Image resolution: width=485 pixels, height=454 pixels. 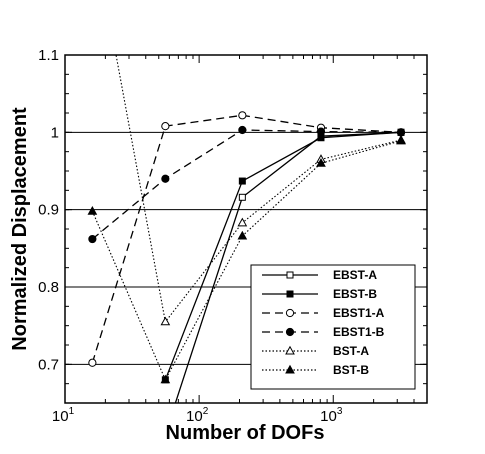 I want to click on y-axis-label: Normalized Displacement, so click(x=20, y=229).